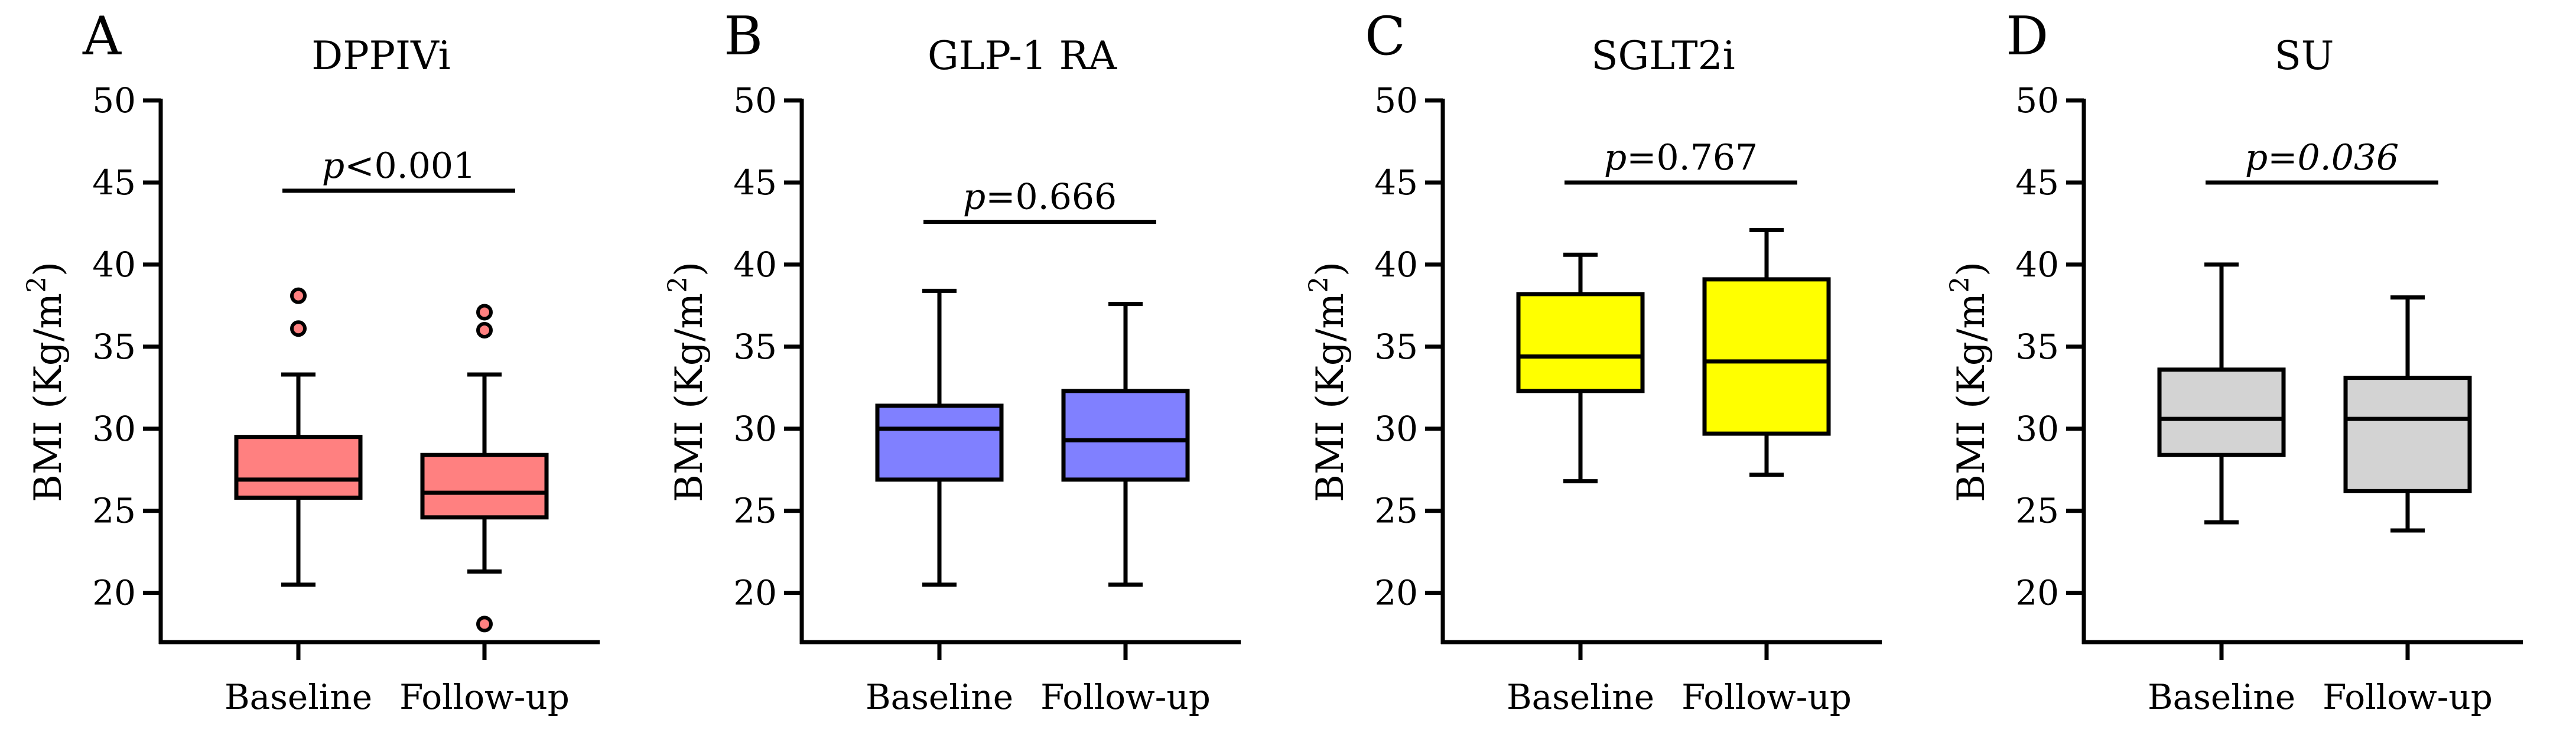 The height and width of the screenshot is (739, 2576). I want to click on p-value-label: p=0.767, so click(1681, 157).